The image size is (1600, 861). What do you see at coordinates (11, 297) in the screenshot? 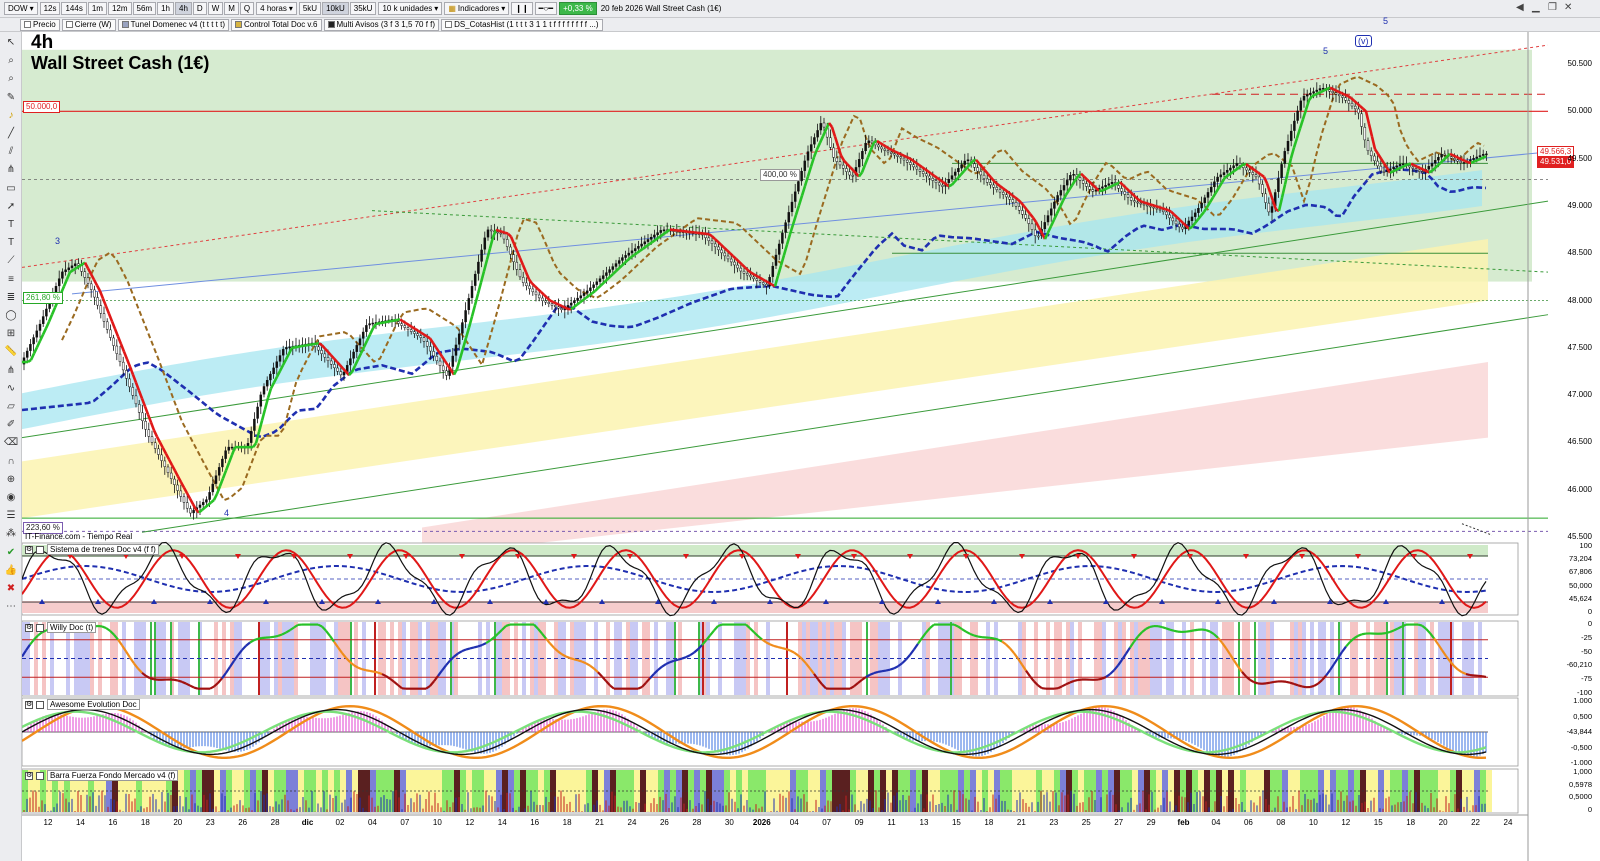
I see `fib-fan-icon: ≣` at bounding box center [11, 297].